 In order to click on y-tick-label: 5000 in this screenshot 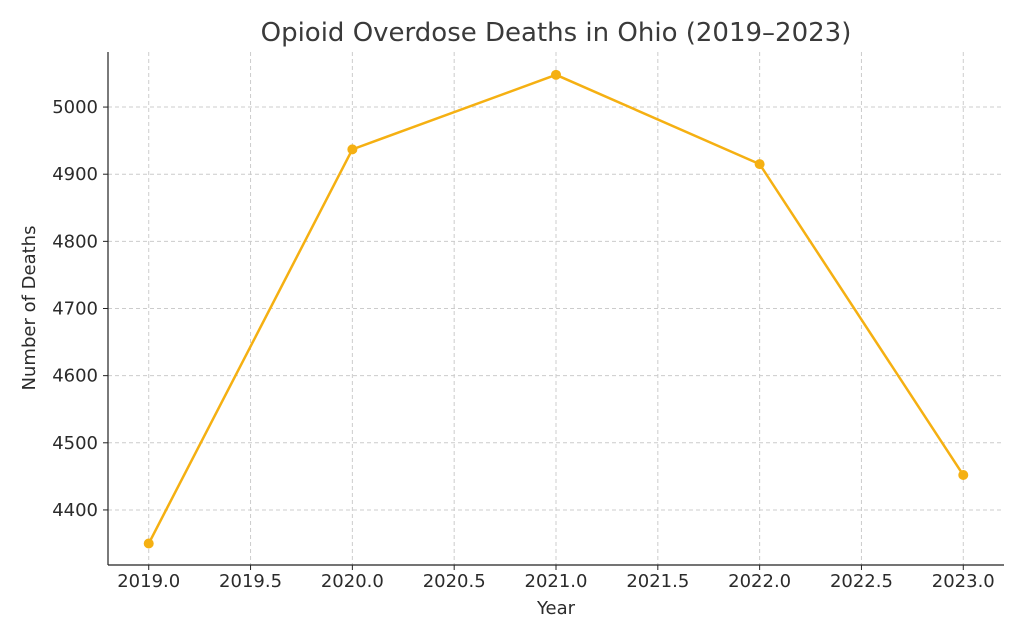, I will do `click(75, 107)`.